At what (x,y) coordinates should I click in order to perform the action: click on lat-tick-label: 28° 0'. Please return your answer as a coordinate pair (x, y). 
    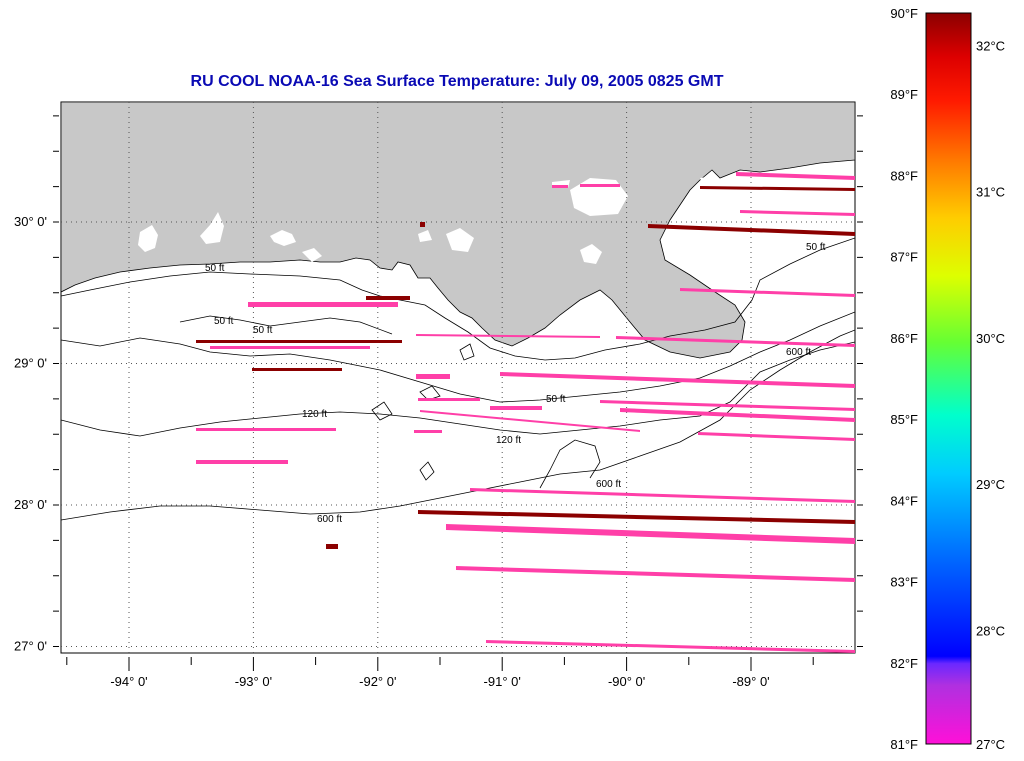
    Looking at the image, I should click on (30, 504).